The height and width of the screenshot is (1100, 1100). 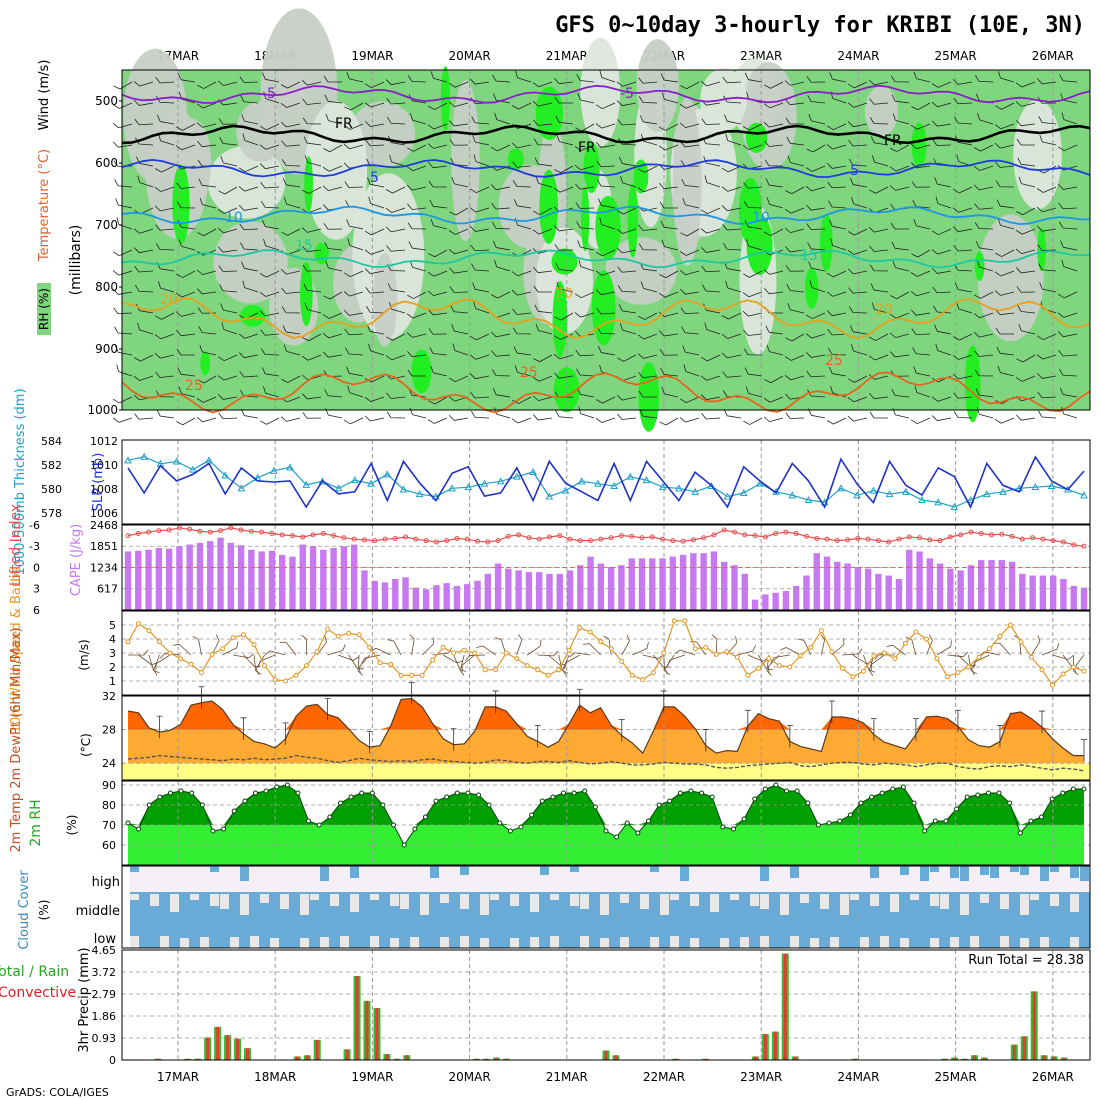 What do you see at coordinates (606, 392) in the screenshot?
I see `isotherm-line` at bounding box center [606, 392].